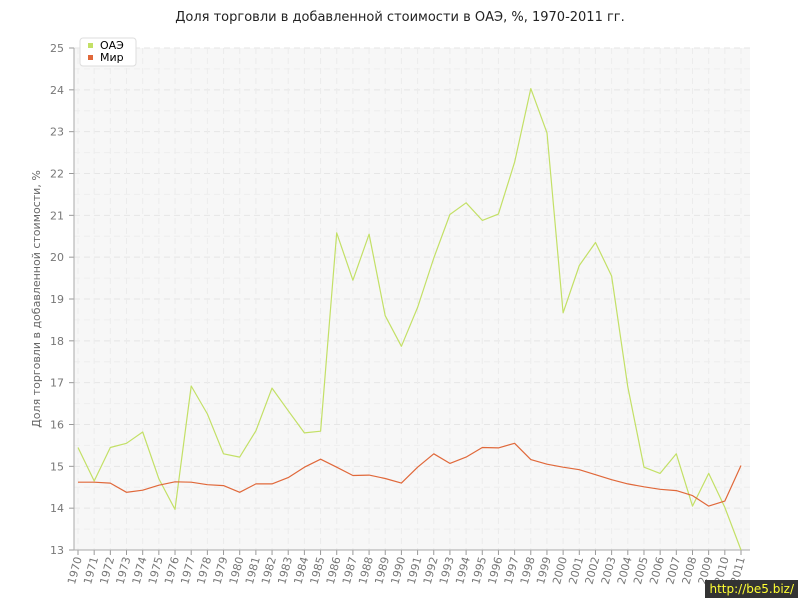  Describe the element at coordinates (57, 550) in the screenshot. I see `y-tick-label: 13` at that location.